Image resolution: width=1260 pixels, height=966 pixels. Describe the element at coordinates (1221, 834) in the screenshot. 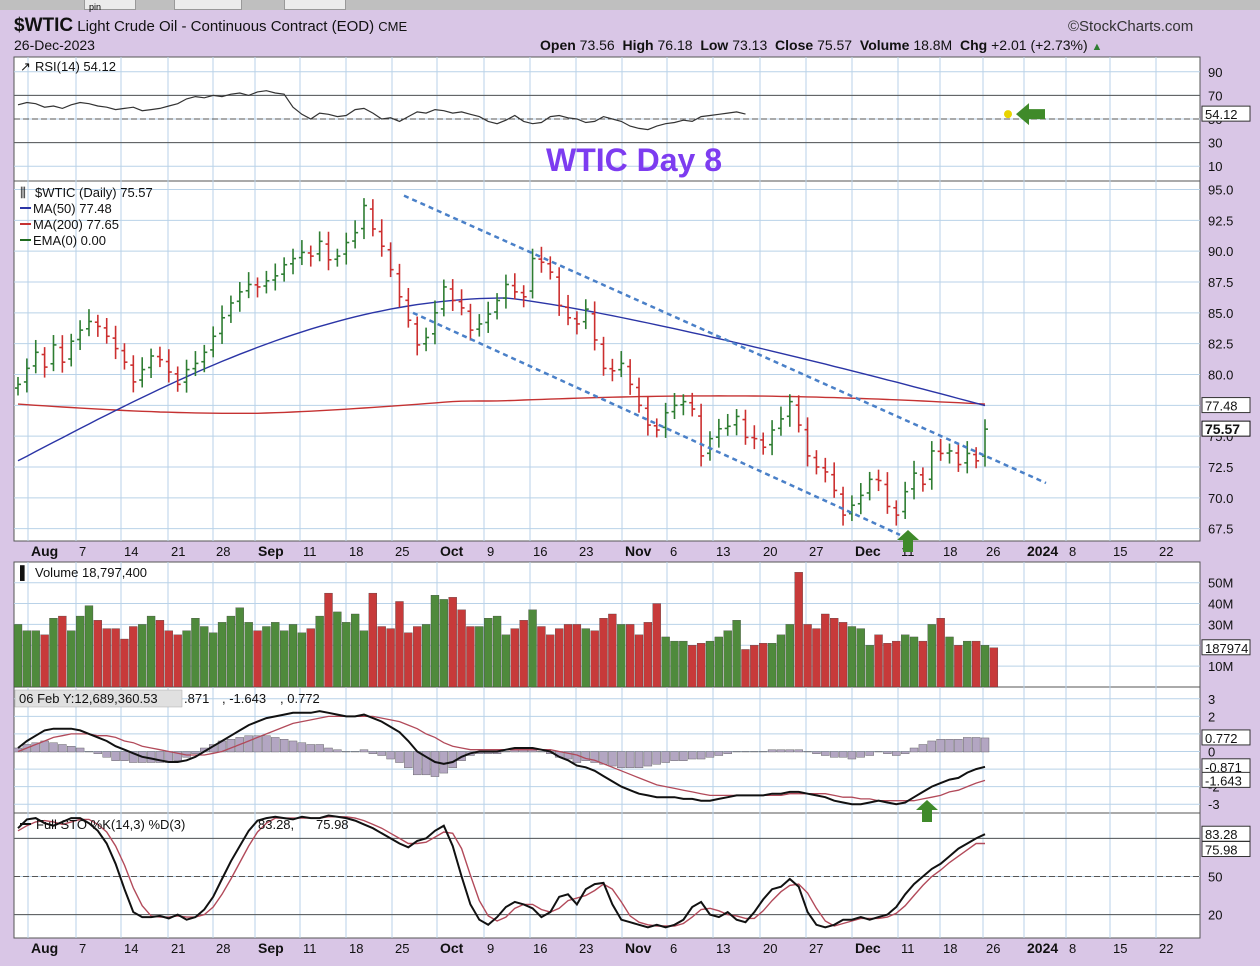

I see `sto-k-value: 83.28` at that location.